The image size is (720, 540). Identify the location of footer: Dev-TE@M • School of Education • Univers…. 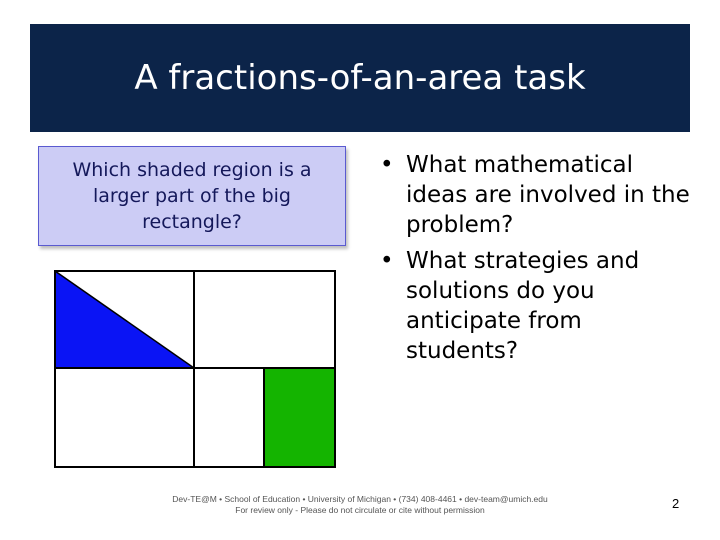
(360, 505).